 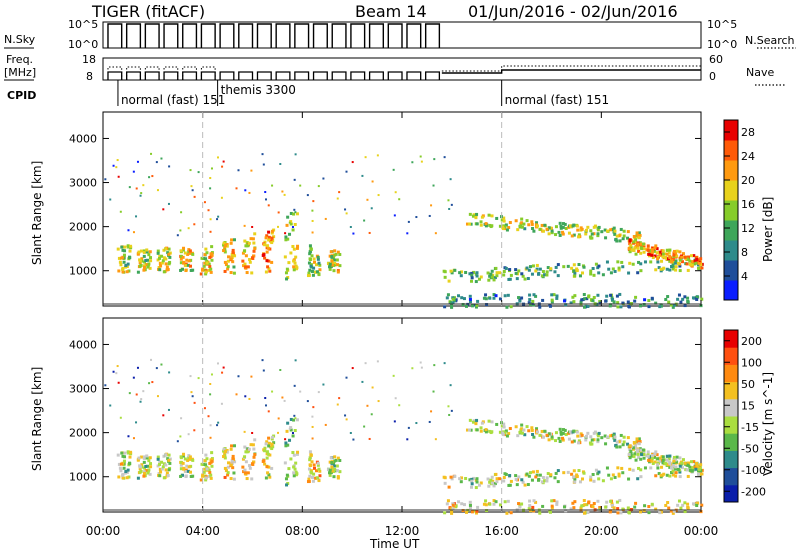 I want to click on colorbar-tick-label: -15, so click(x=750, y=427).